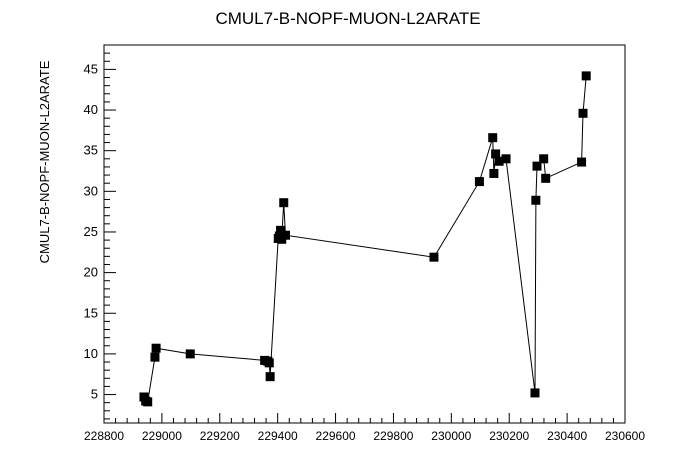 Image resolution: width=696 pixels, height=473 pixels. Describe the element at coordinates (278, 436) in the screenshot. I see `x-tick-label: 229400` at that location.